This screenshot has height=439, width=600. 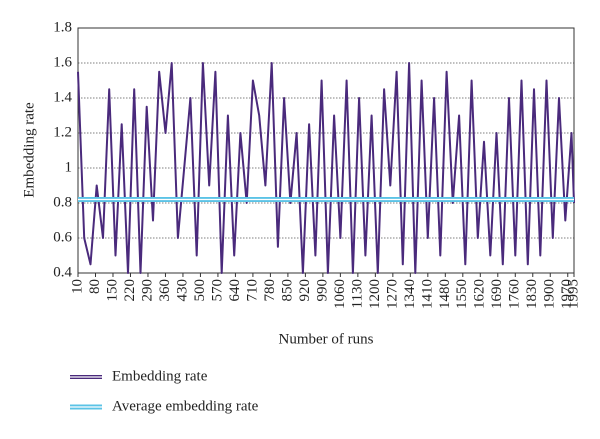 I want to click on x-tick-label: 1060, so click(x=340, y=294).